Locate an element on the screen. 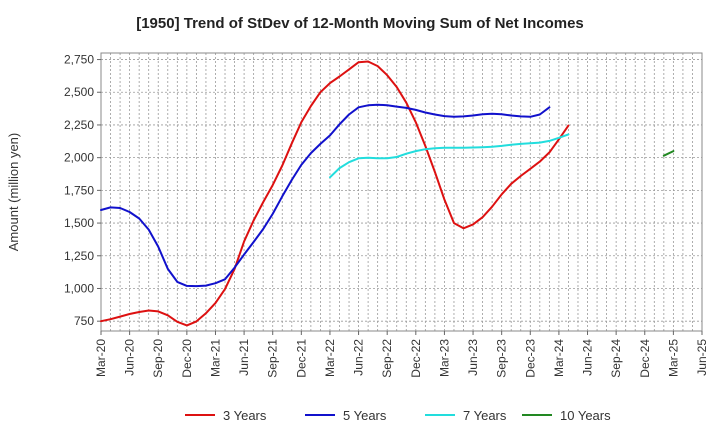 The image size is (720, 440). x-tick-label: Mar-22 is located at coordinates (330, 358).